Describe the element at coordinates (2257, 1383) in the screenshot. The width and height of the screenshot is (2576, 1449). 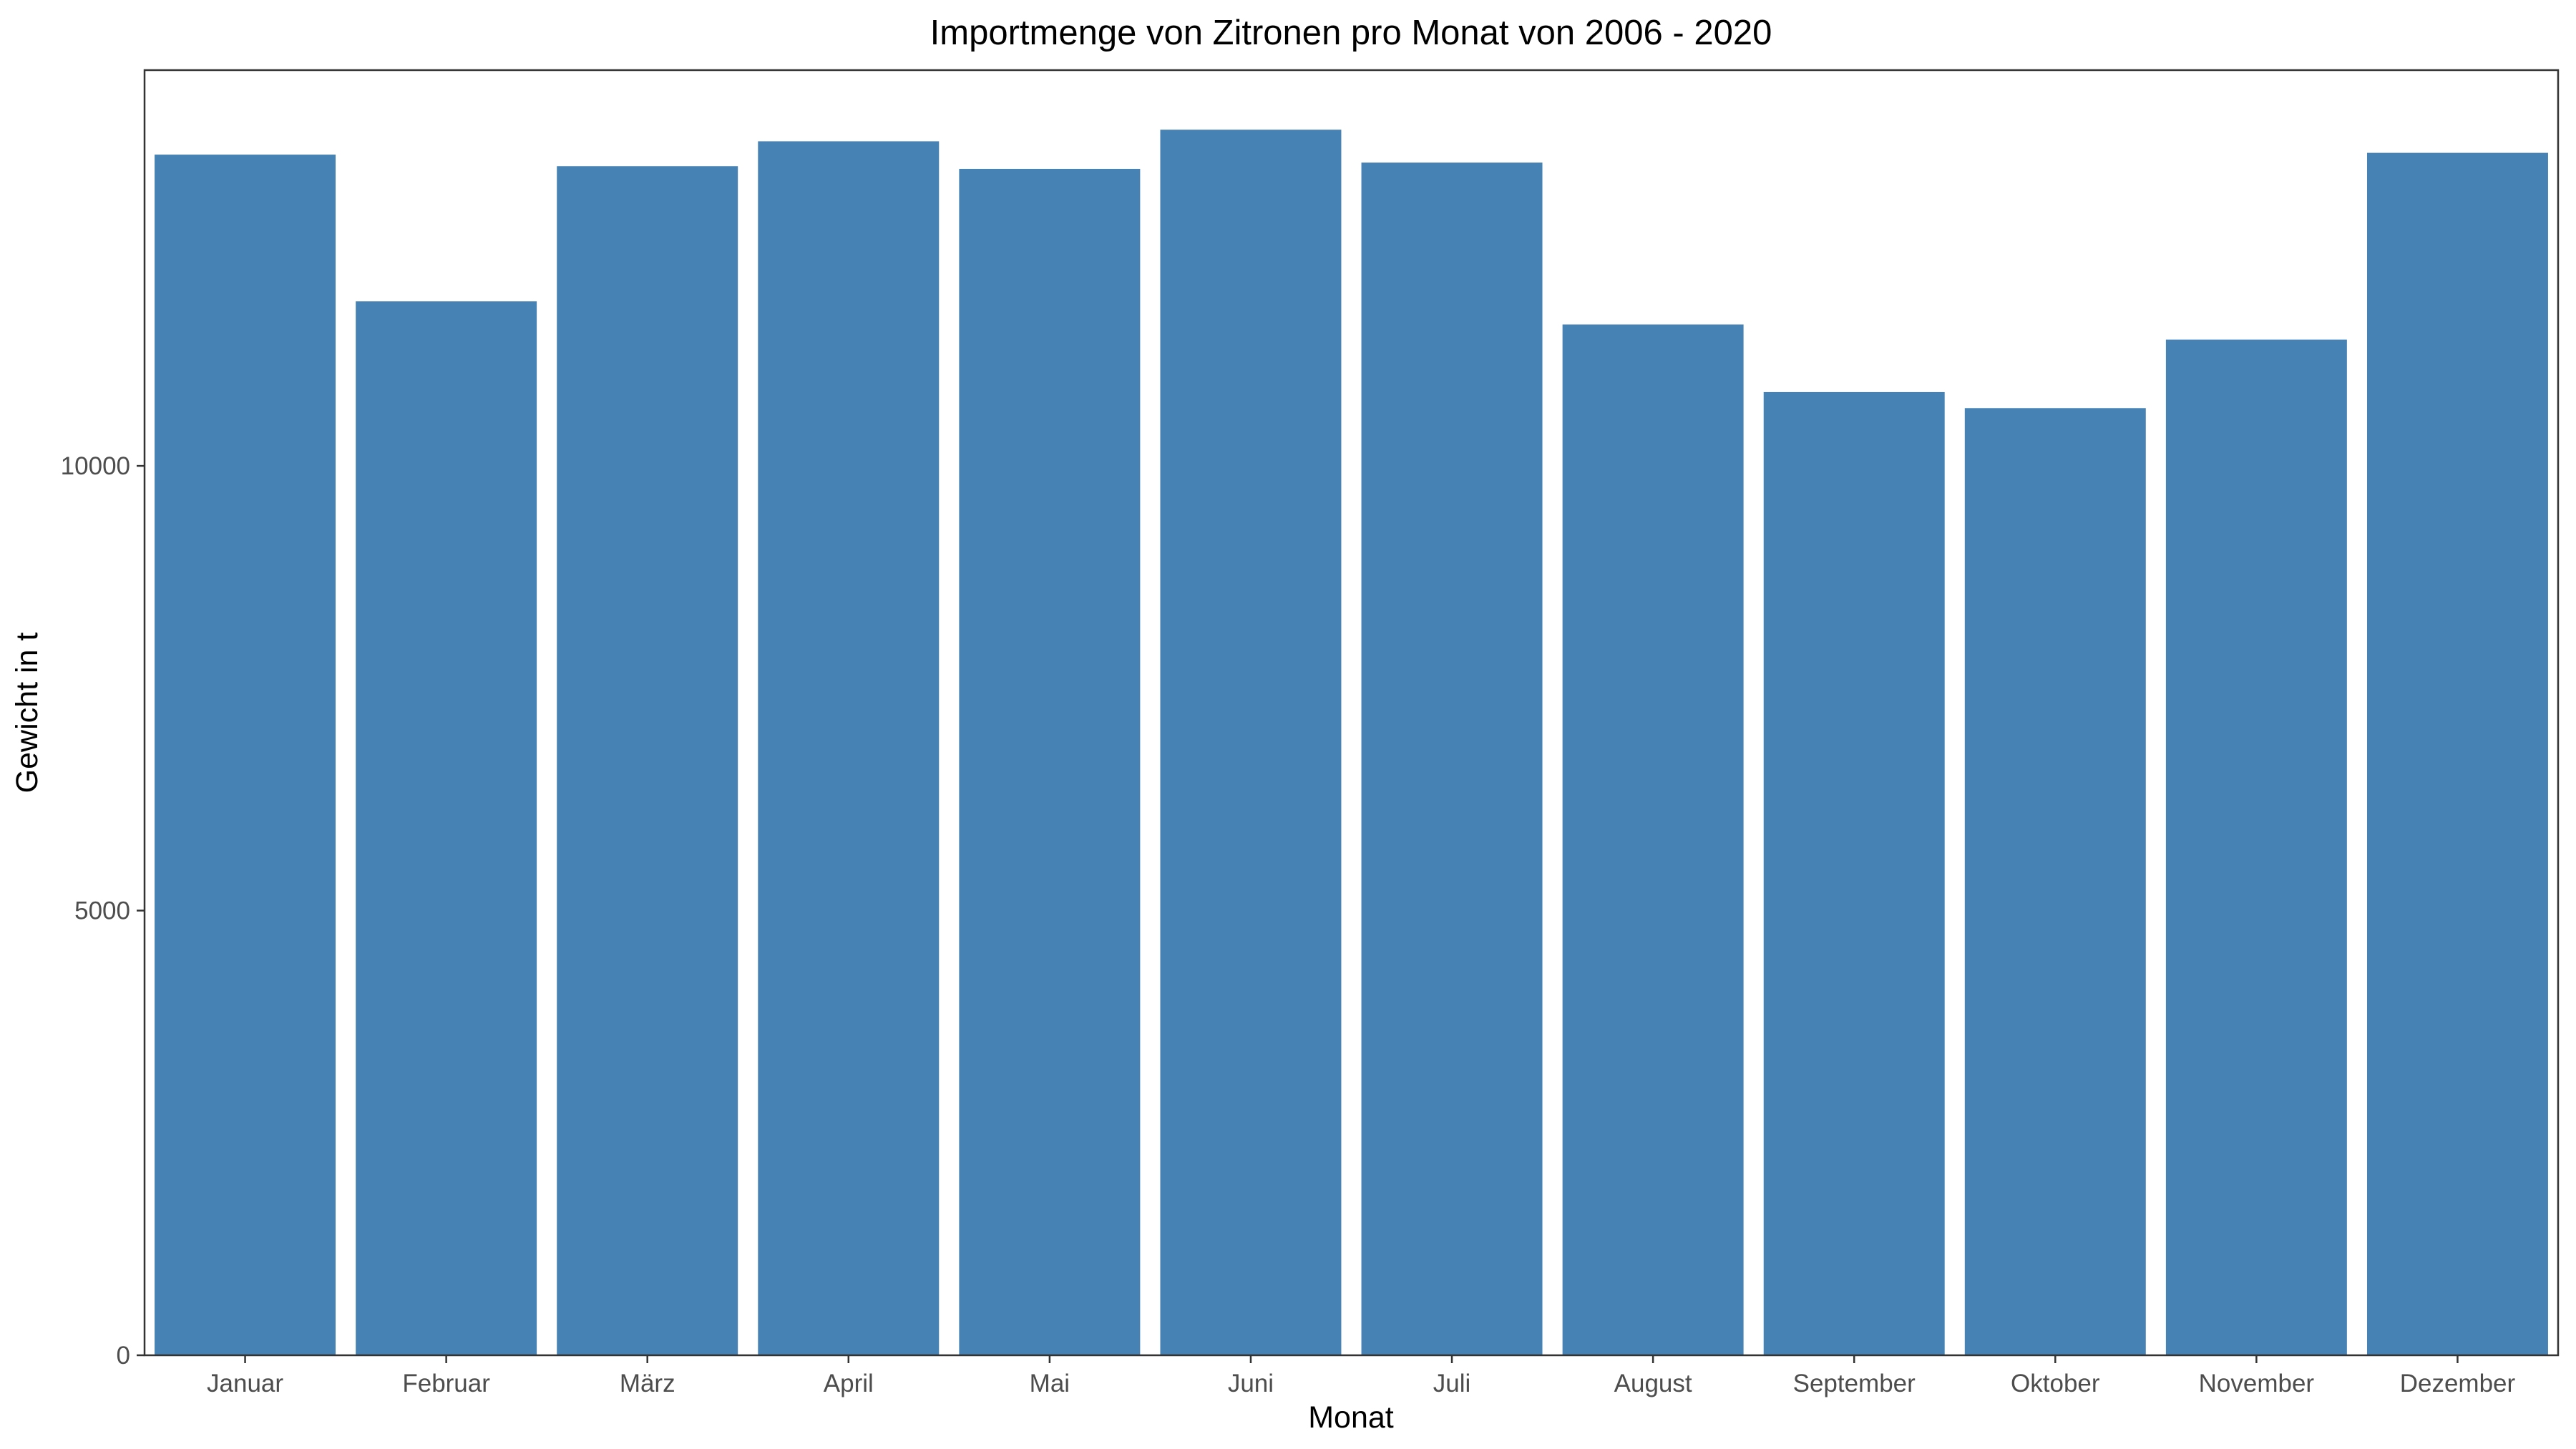
I see `x-tick-label: November` at that location.